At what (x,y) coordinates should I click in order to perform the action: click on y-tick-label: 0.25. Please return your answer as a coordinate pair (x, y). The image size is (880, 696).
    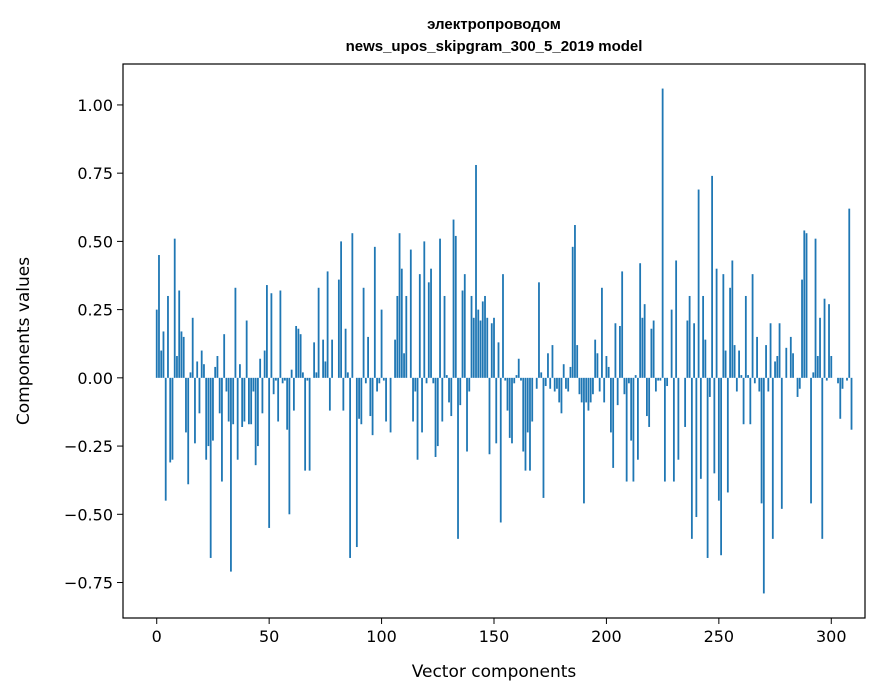
    Looking at the image, I should click on (95, 310).